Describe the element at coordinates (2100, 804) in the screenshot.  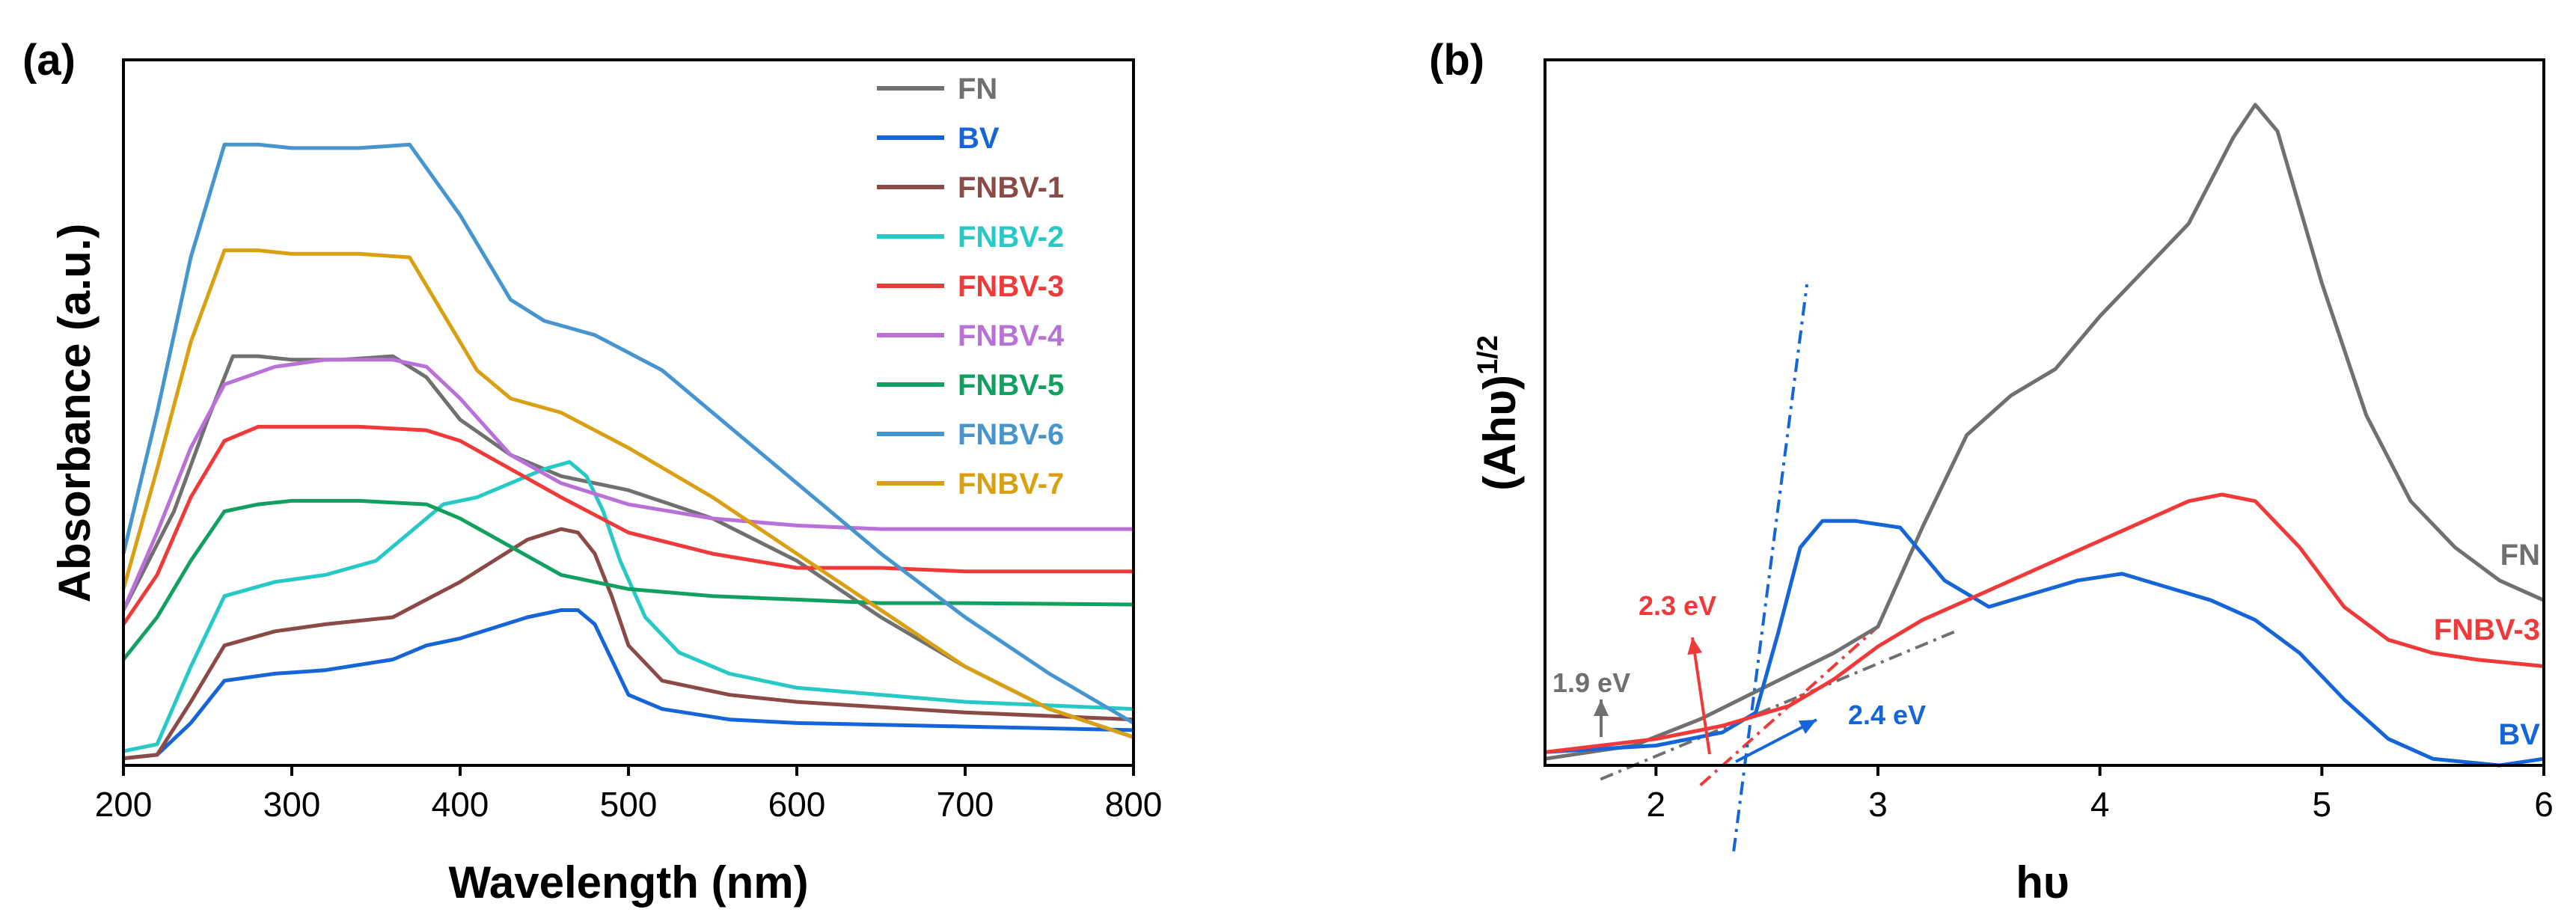
I see `x-tick-label: 4` at that location.